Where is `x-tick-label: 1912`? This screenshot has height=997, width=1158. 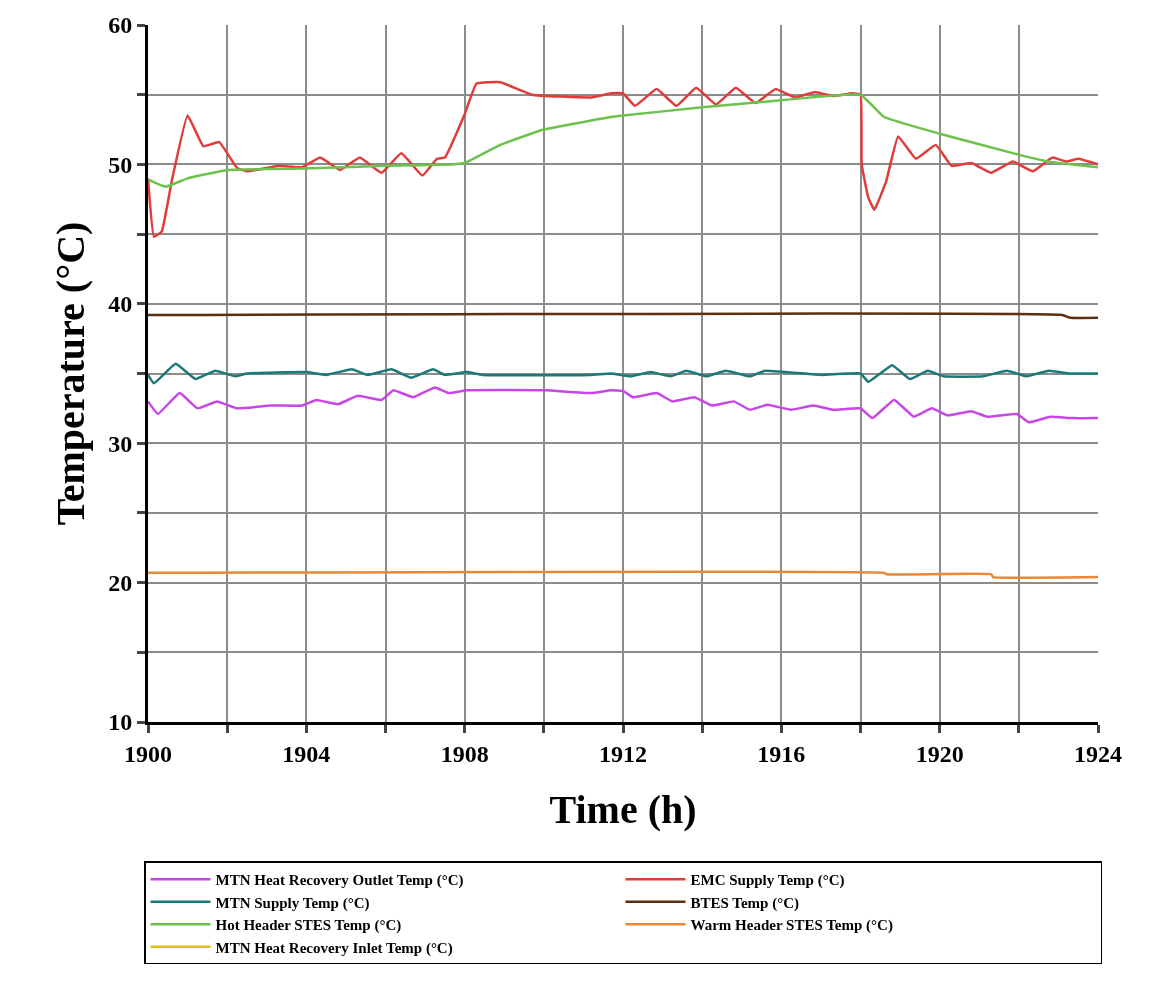 x-tick-label: 1912 is located at coordinates (623, 753).